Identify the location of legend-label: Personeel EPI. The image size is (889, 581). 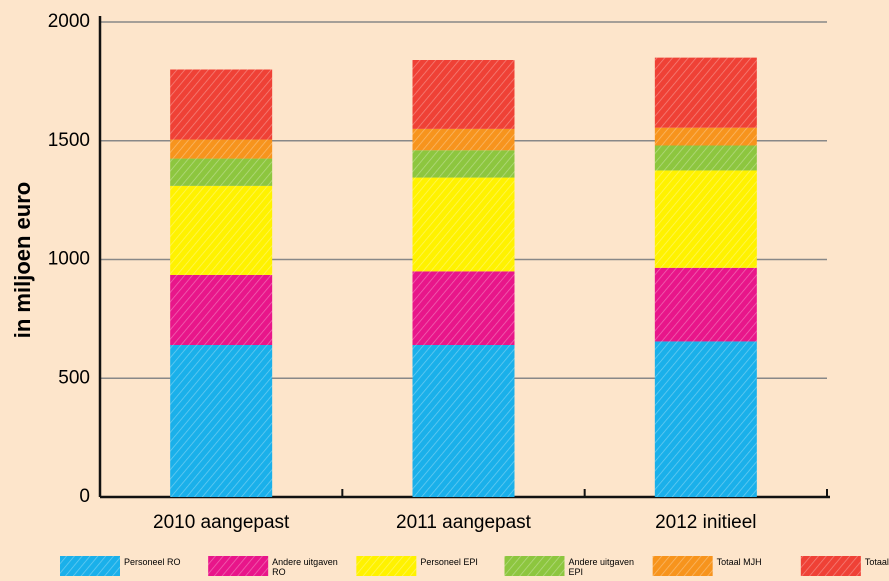
(449, 562).